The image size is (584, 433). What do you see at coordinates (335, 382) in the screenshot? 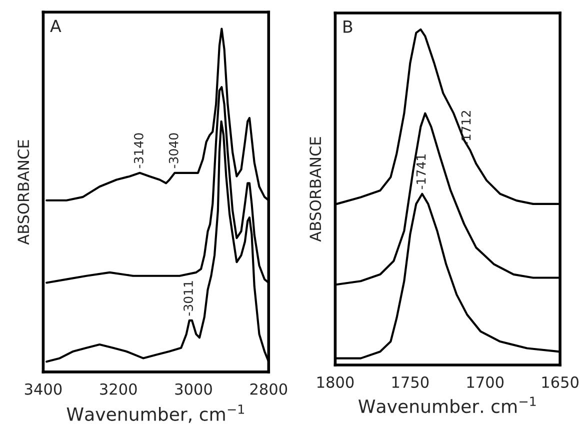
I see `x-tick-label: 1800` at bounding box center [335, 382].